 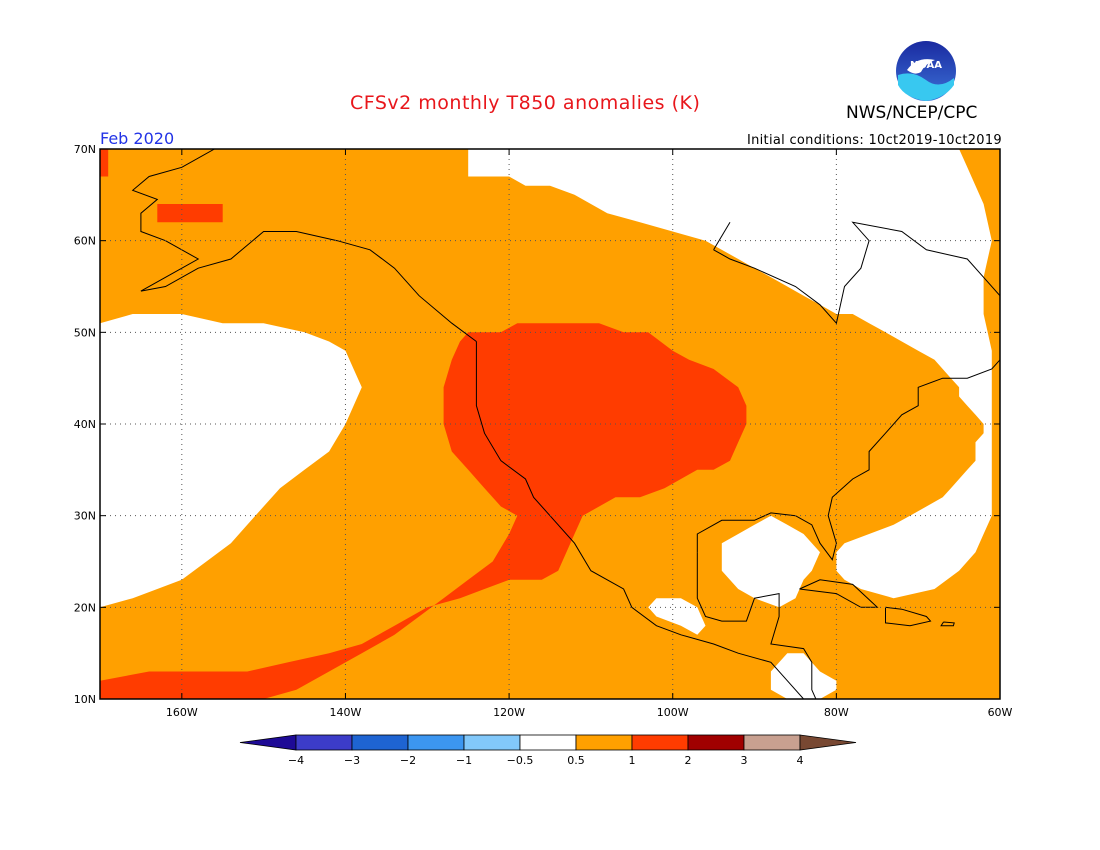 What do you see at coordinates (828, 742) in the screenshot?
I see `colorbar-max-arrow` at bounding box center [828, 742].